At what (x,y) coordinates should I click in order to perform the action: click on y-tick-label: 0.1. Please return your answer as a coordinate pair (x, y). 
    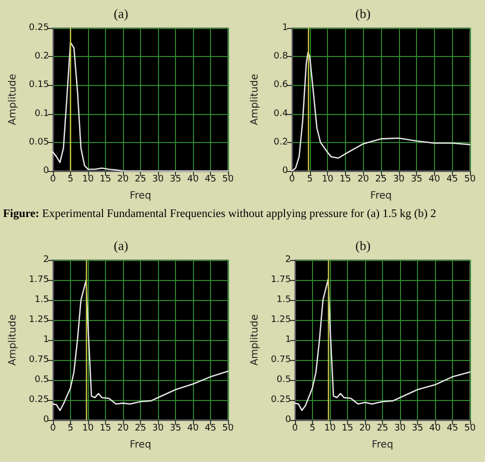
    Looking at the image, I should click on (41, 113).